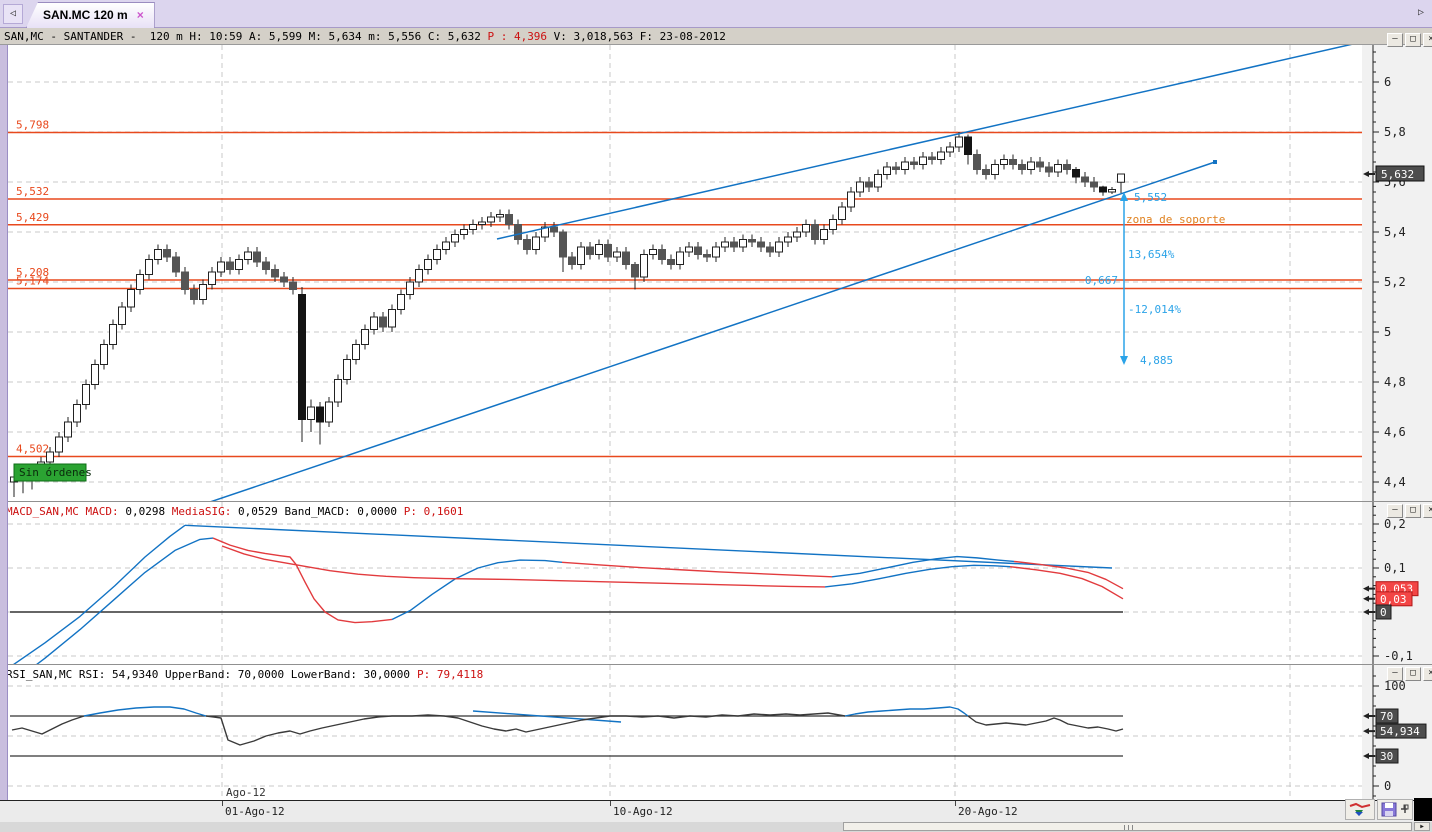 The height and width of the screenshot is (832, 1432). I want to click on rsi-line, so click(567, 726).